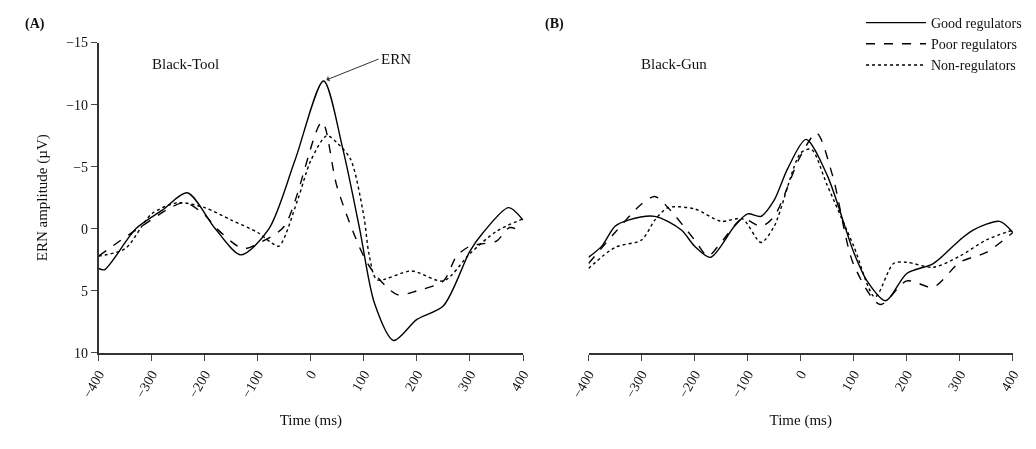  What do you see at coordinates (81, 353) in the screenshot?
I see `y-tick-label: 10` at bounding box center [81, 353].